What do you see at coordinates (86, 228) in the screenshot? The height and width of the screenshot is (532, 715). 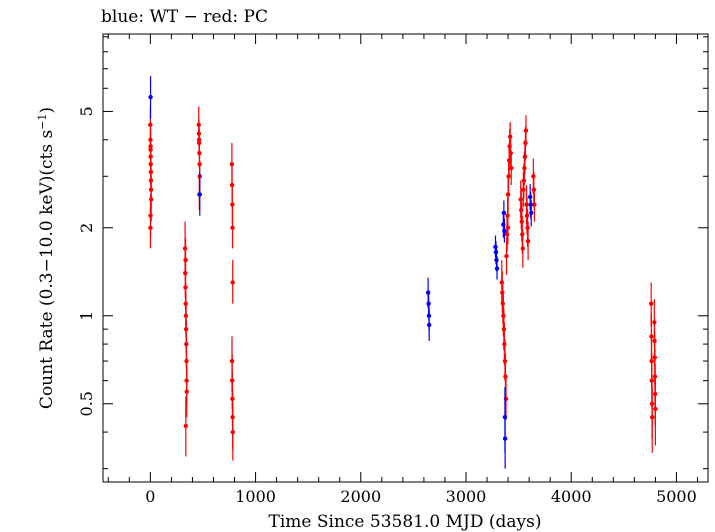 I see `y-tick-label: 2` at bounding box center [86, 228].